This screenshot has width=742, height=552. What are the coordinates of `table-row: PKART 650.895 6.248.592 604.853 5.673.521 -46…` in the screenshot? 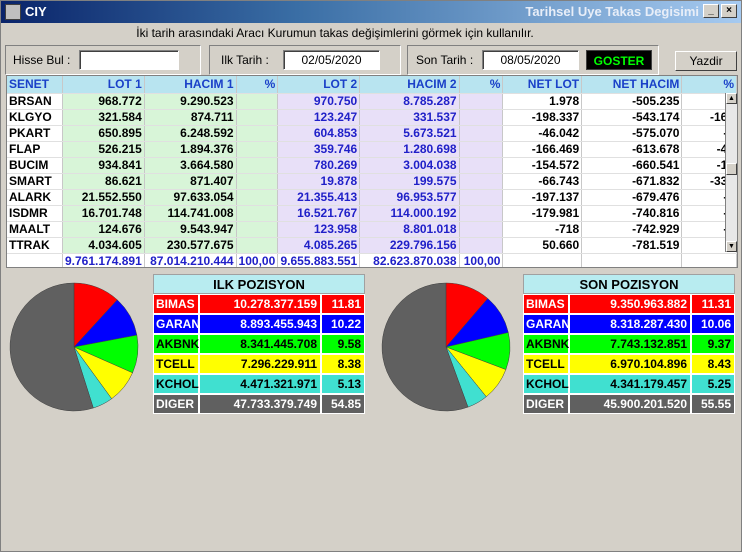 It's located at (372, 133).